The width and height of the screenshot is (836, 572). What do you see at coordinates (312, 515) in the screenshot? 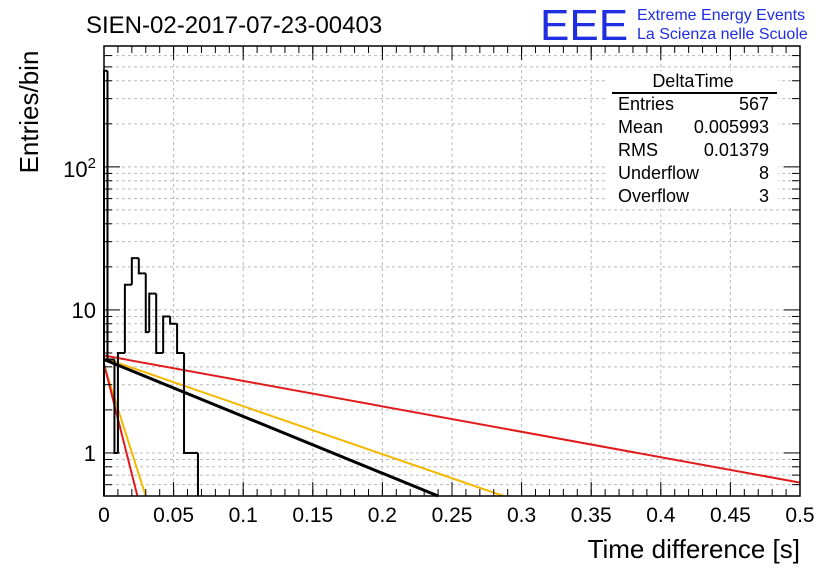
I see `x-tick-label: 0.15` at bounding box center [312, 515].